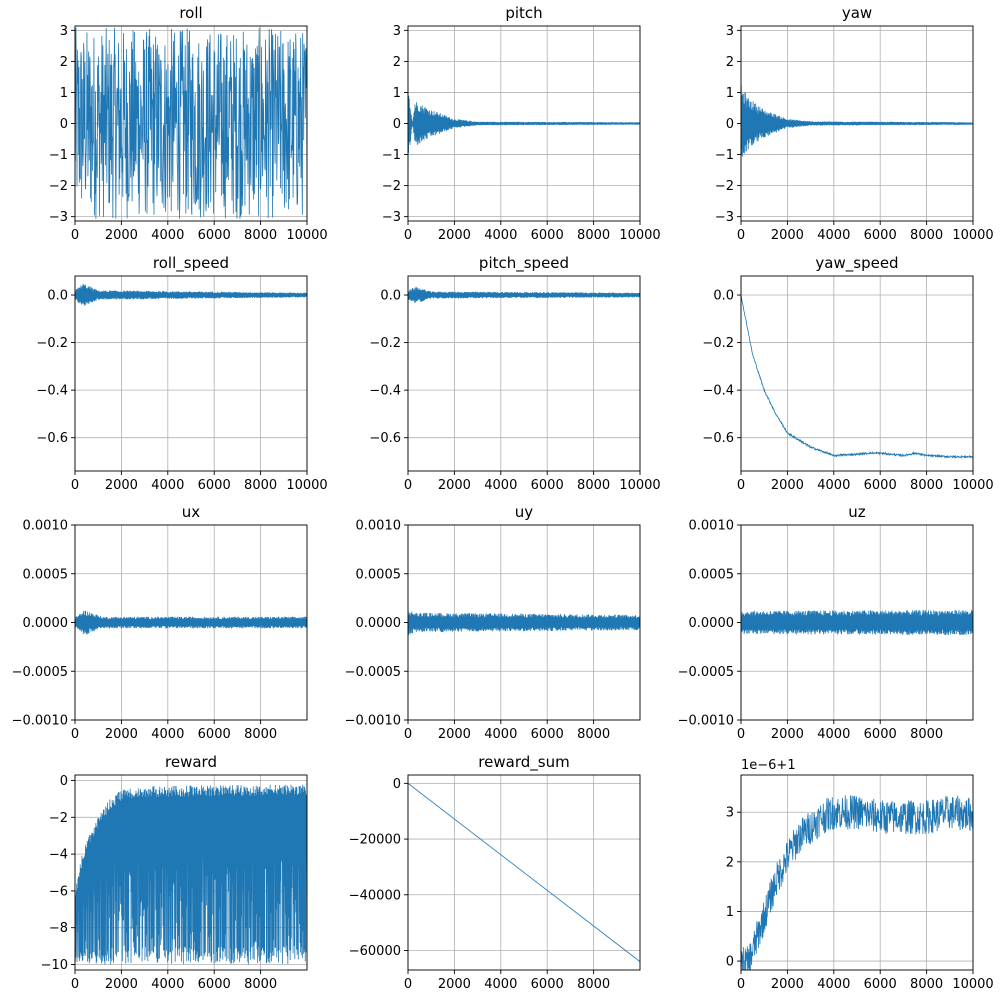  I want to click on subplot-title: pitch, so click(523, 13).